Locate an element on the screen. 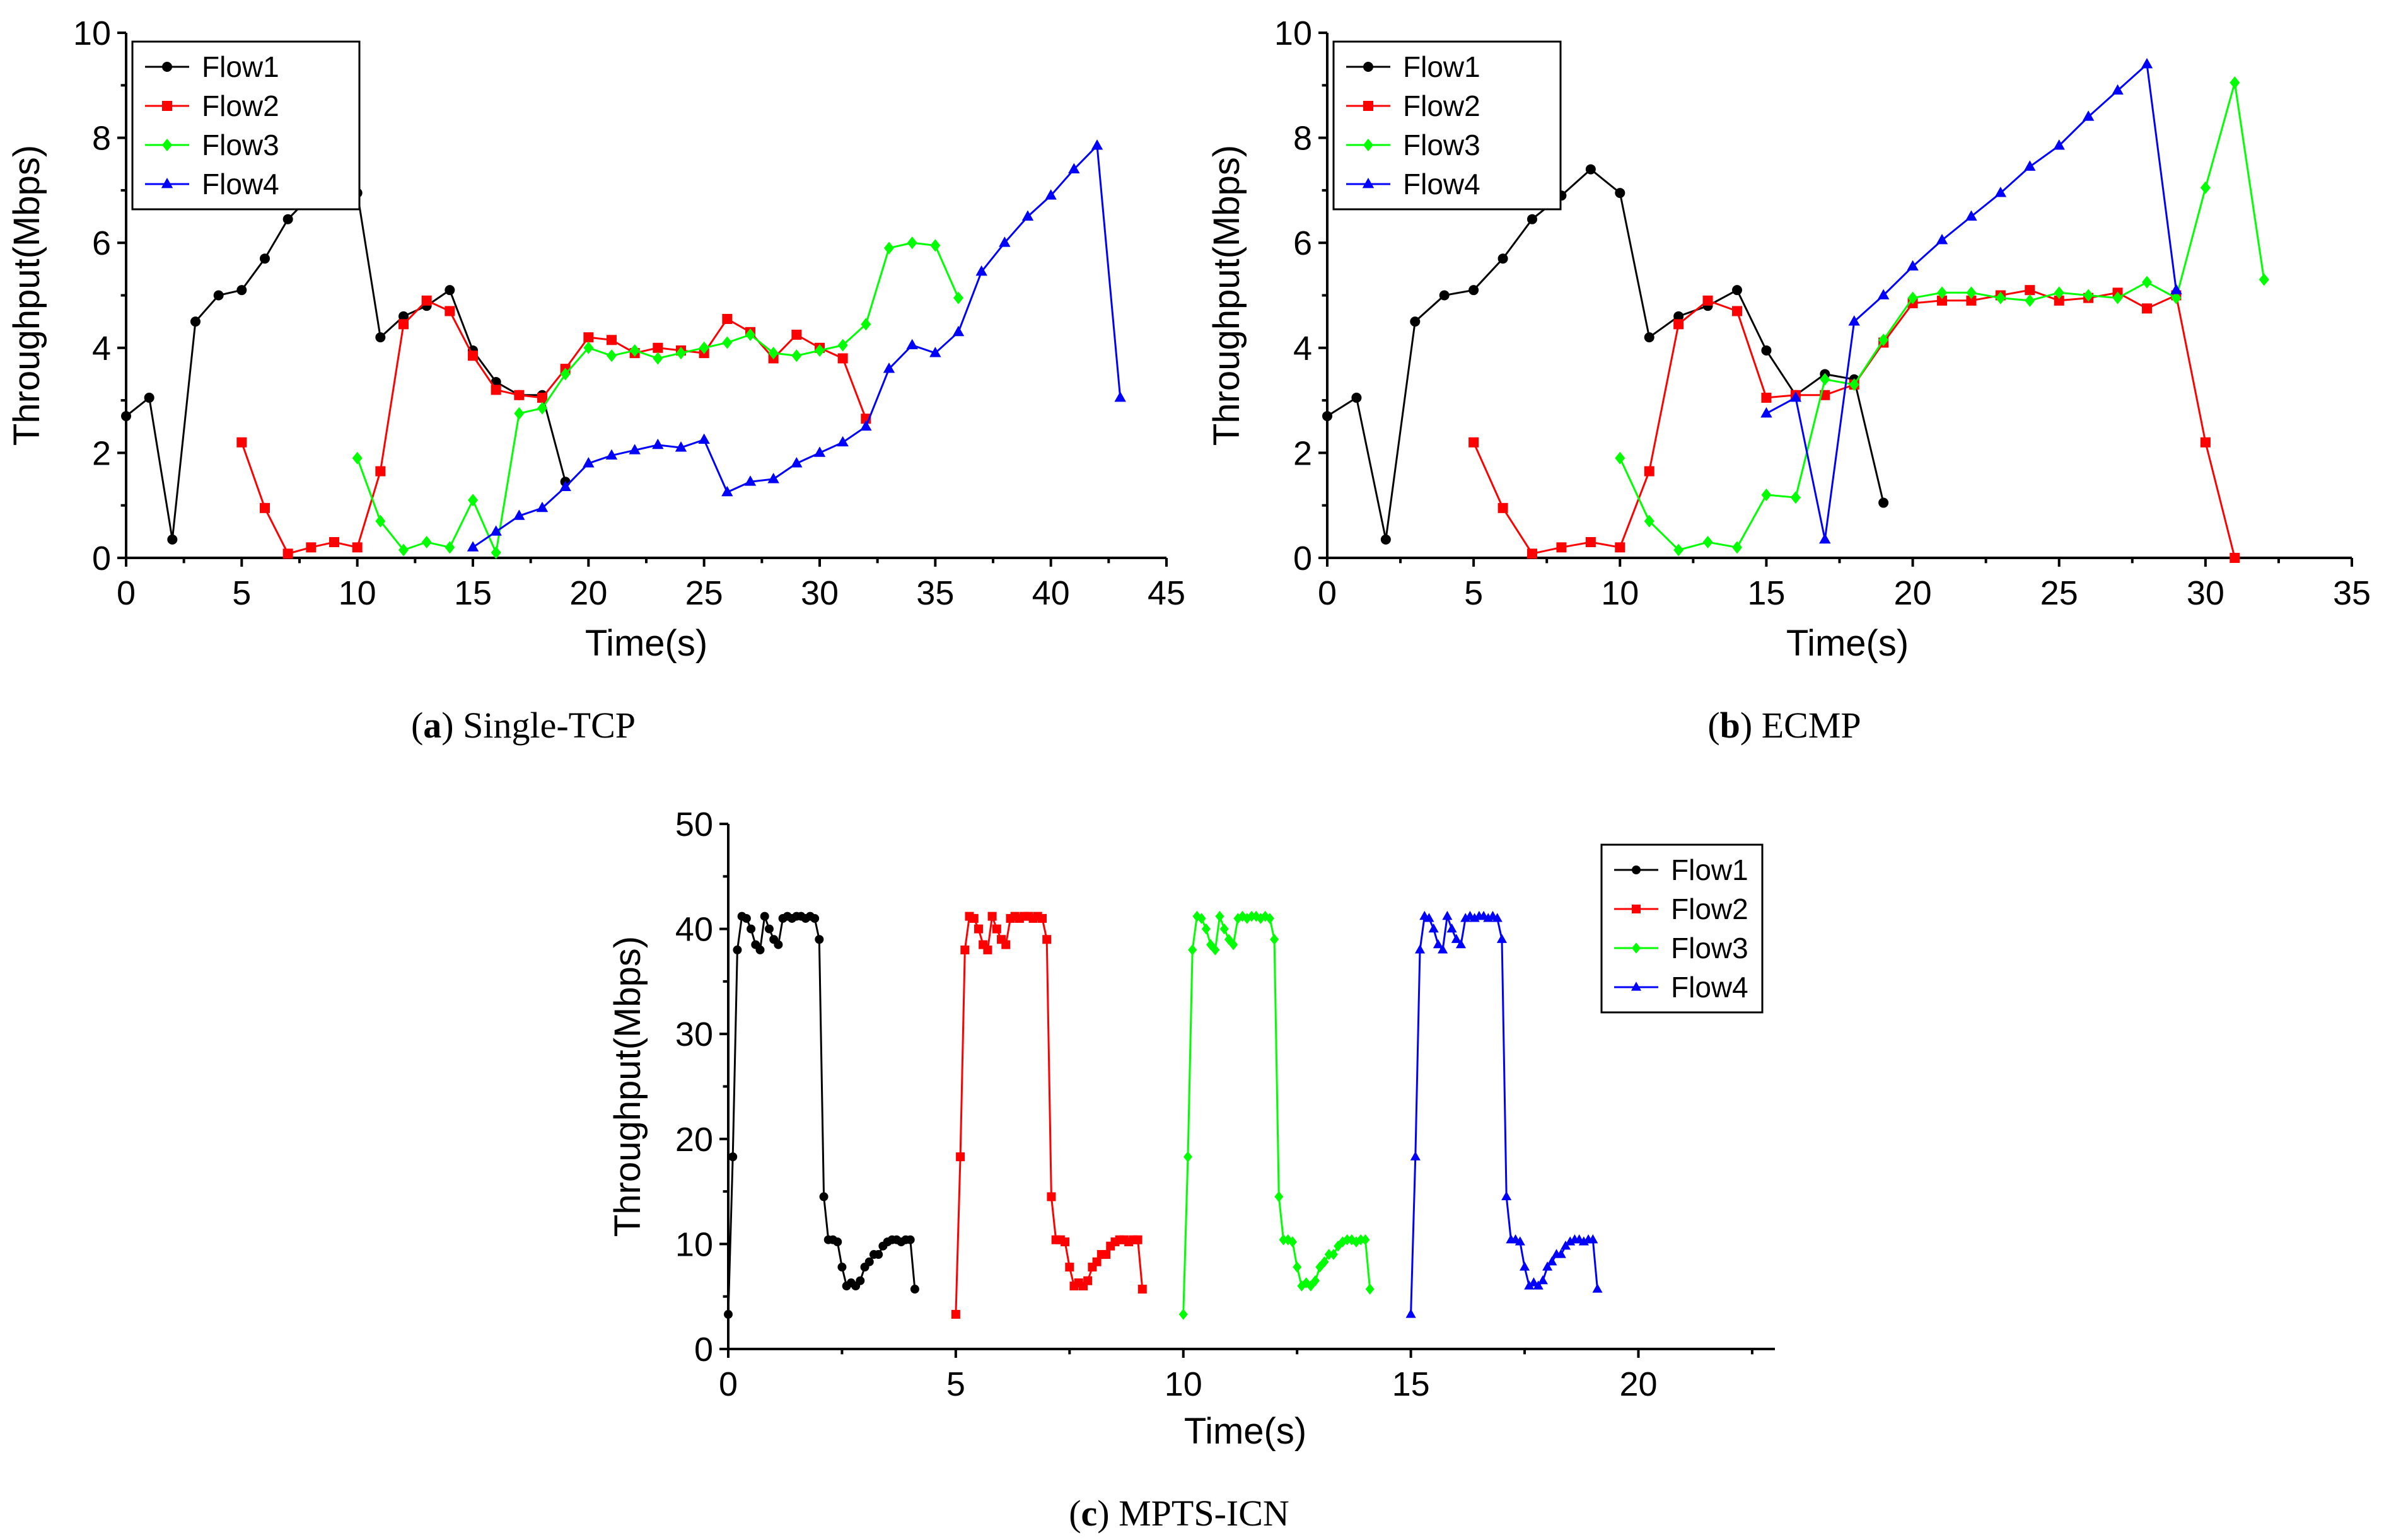 The width and height of the screenshot is (2384, 1540). x-tick-label: 25 is located at coordinates (704, 593).